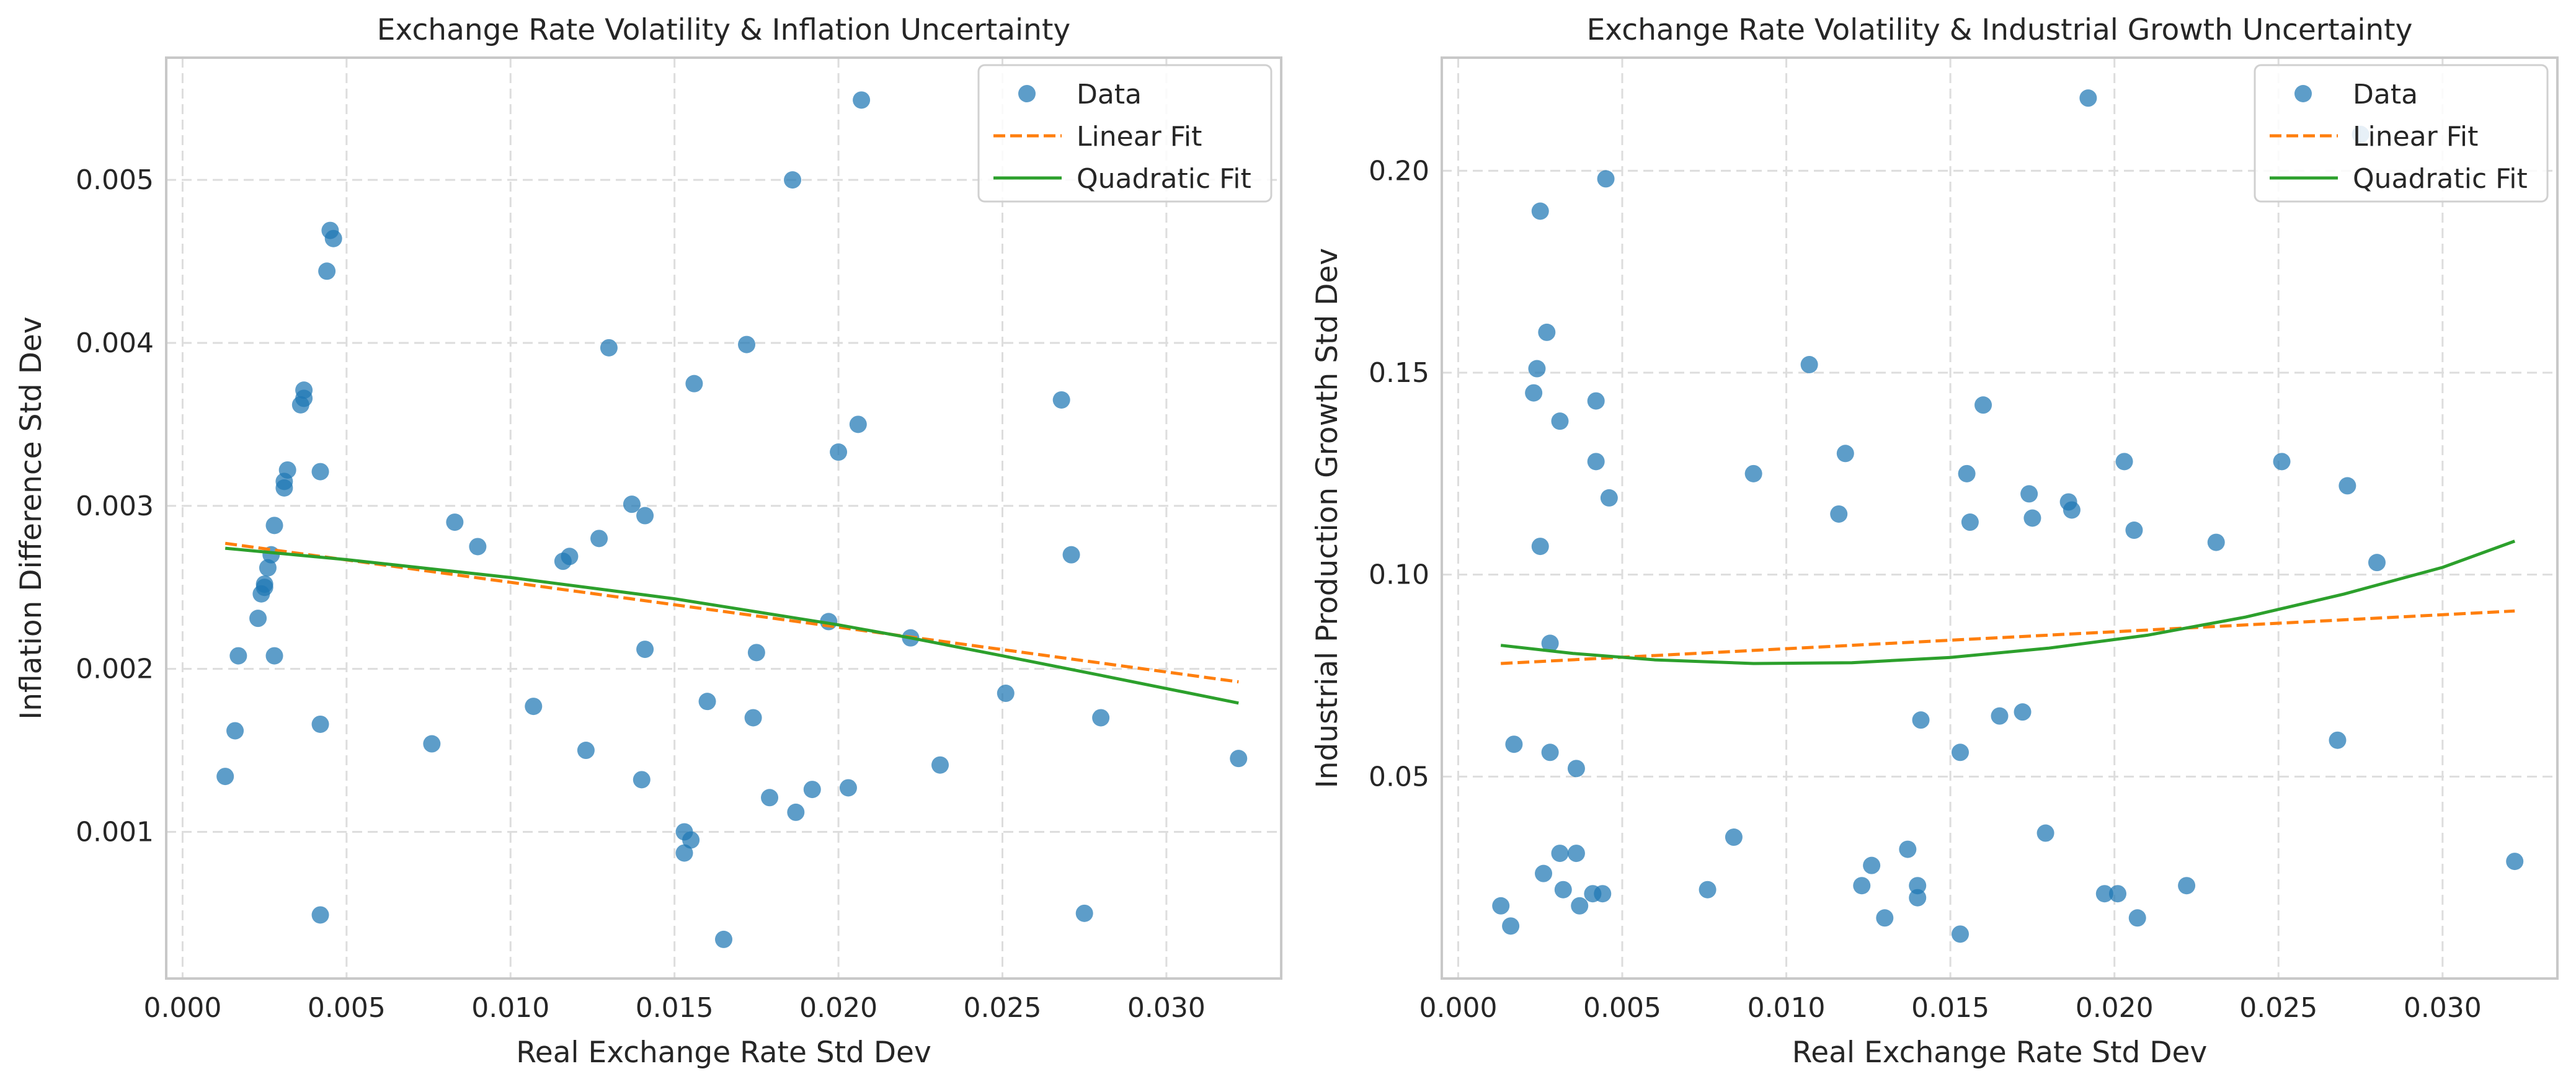 The width and height of the screenshot is (2576, 1092). I want to click on y-tick-label: 0.003, so click(115, 507).